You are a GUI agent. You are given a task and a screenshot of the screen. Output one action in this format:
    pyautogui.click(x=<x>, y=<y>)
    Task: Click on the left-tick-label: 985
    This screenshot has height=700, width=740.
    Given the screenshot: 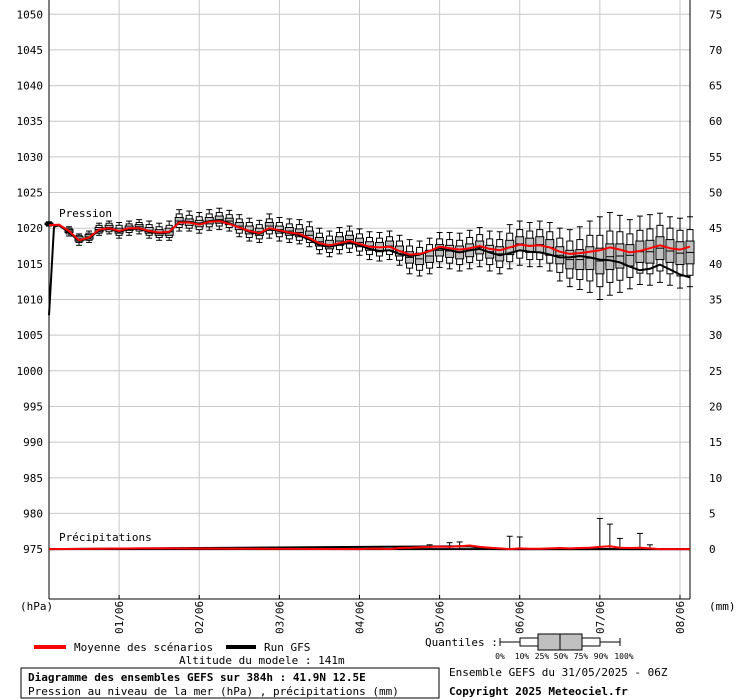 What is the action you would take?
    pyautogui.click(x=33, y=478)
    